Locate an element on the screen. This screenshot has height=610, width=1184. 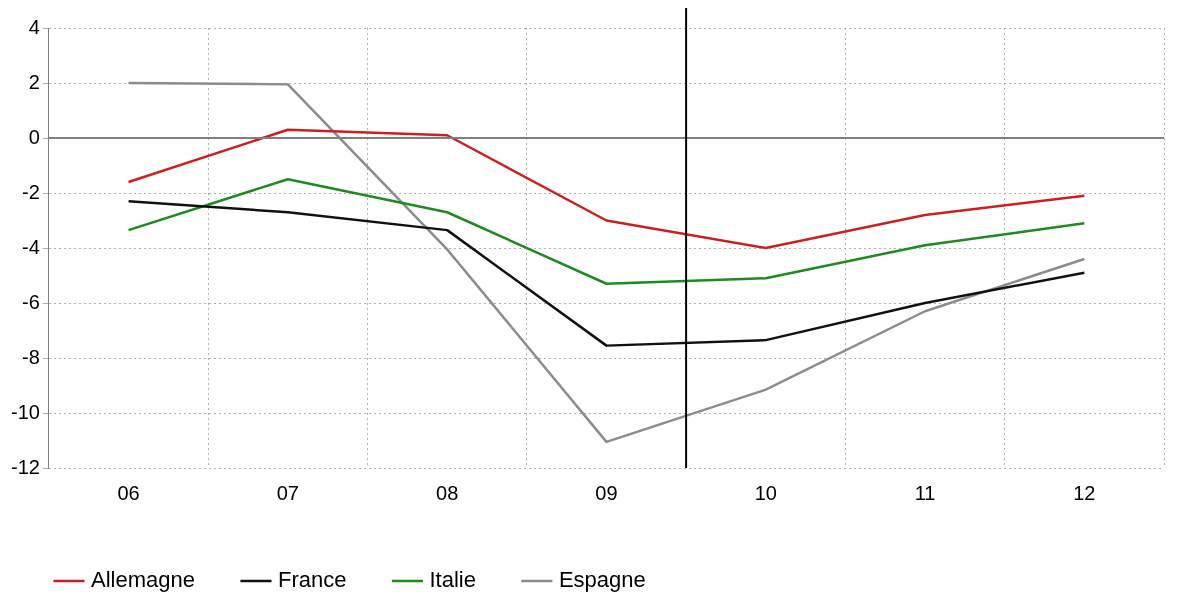
y-tick-label: -10 is located at coordinates (25, 411).